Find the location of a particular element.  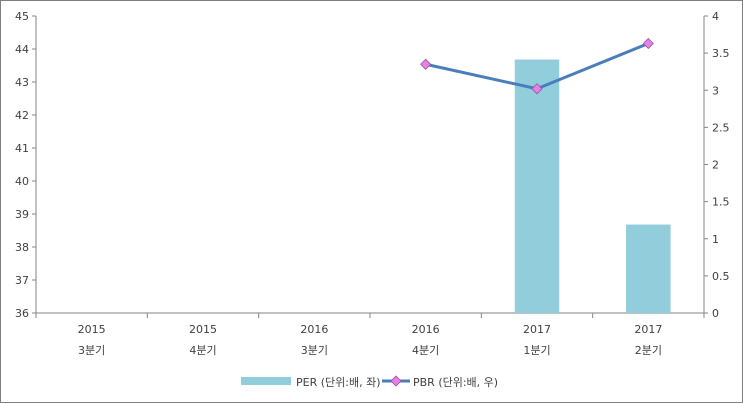

right-tick-label: 1.5 is located at coordinates (721, 202).